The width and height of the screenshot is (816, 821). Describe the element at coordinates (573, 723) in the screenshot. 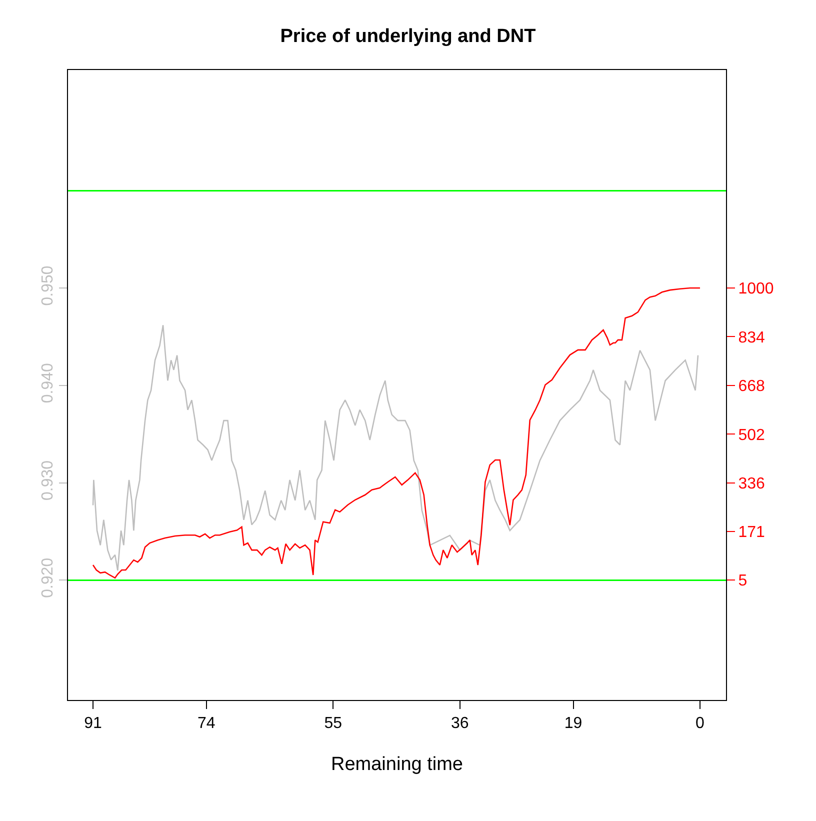

I see `x-tick-label: 19` at that location.